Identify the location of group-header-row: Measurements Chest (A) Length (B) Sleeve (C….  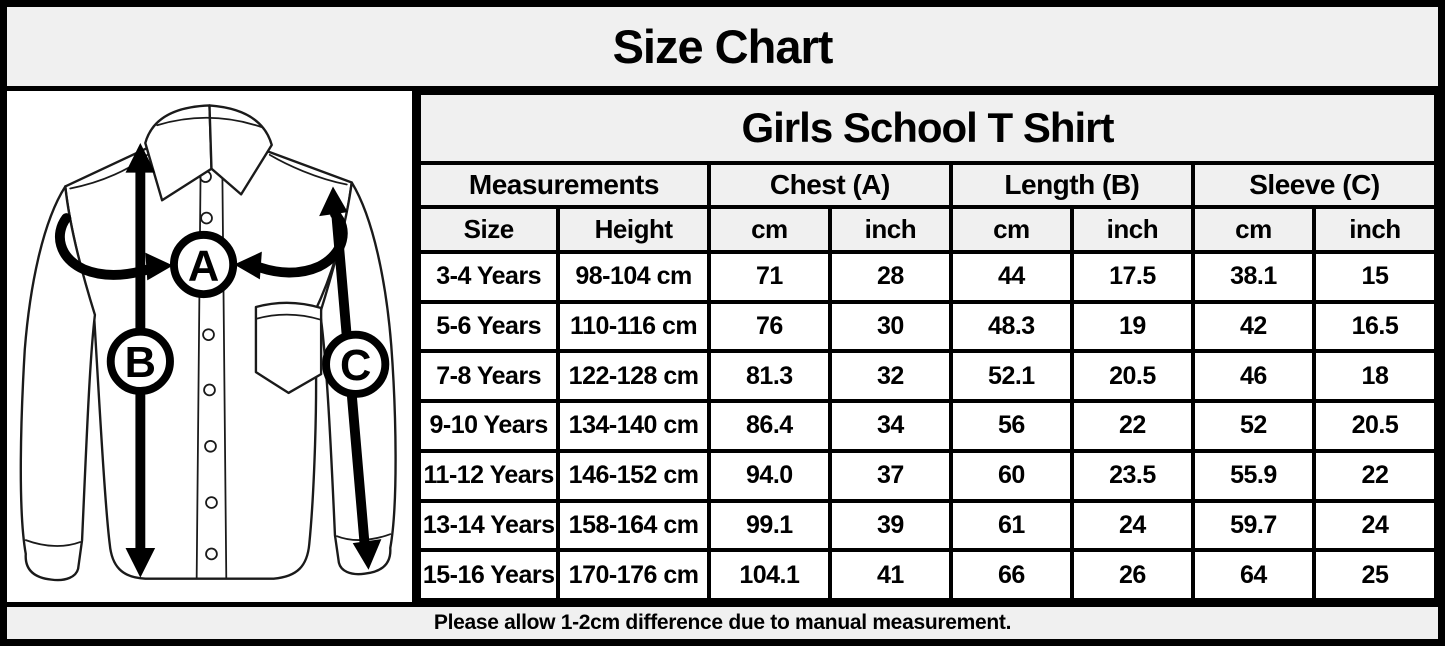
(928, 185).